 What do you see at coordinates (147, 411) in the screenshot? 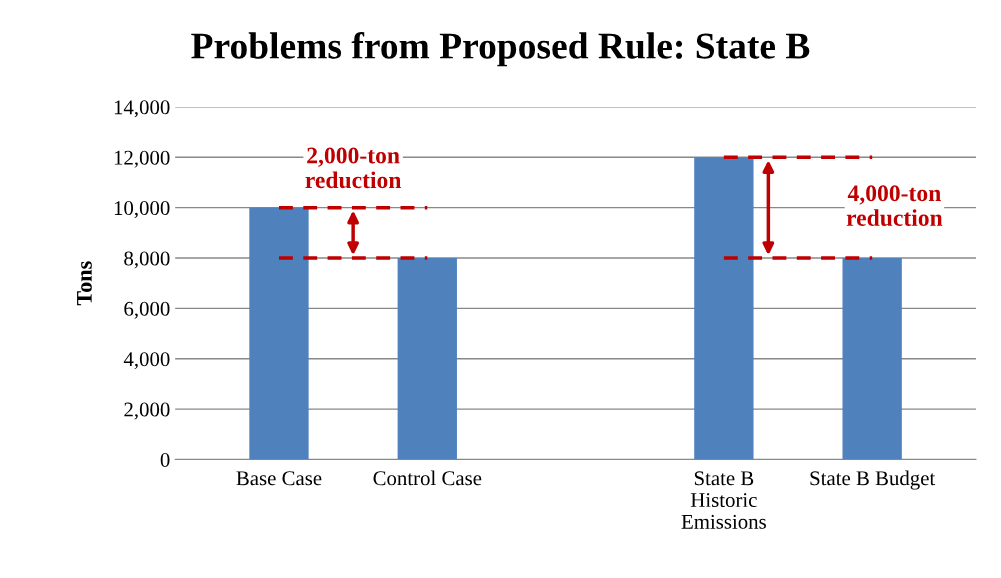
I see `y-tick-label: 2,000` at bounding box center [147, 411].